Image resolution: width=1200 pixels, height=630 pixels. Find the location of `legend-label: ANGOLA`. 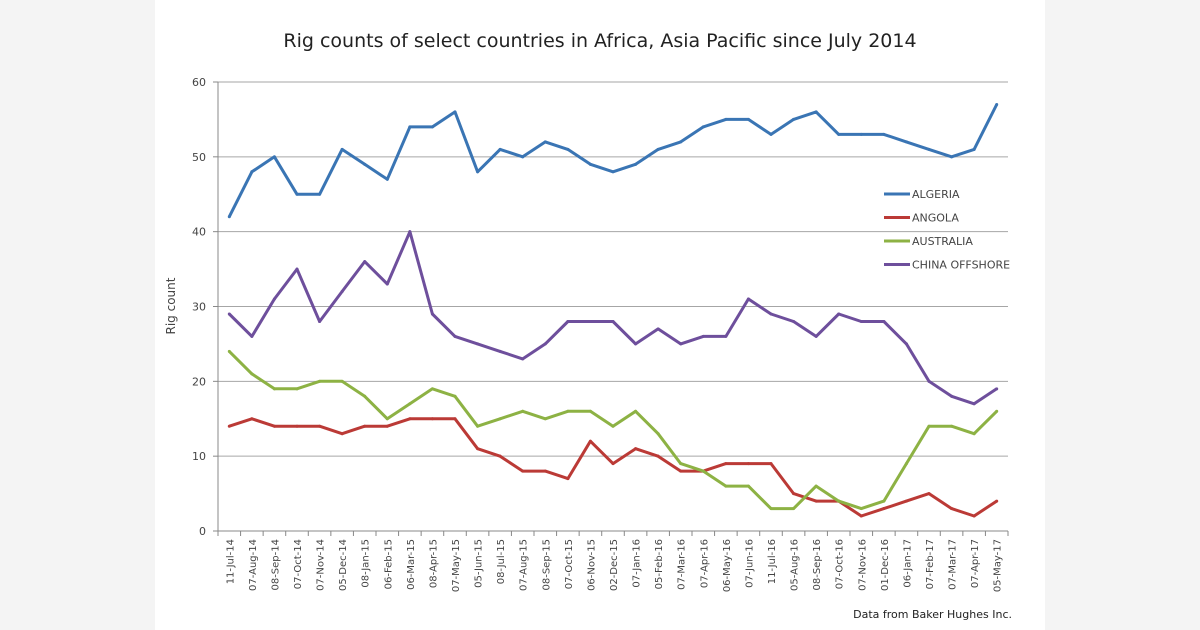

legend-label: ANGOLA is located at coordinates (935, 218).